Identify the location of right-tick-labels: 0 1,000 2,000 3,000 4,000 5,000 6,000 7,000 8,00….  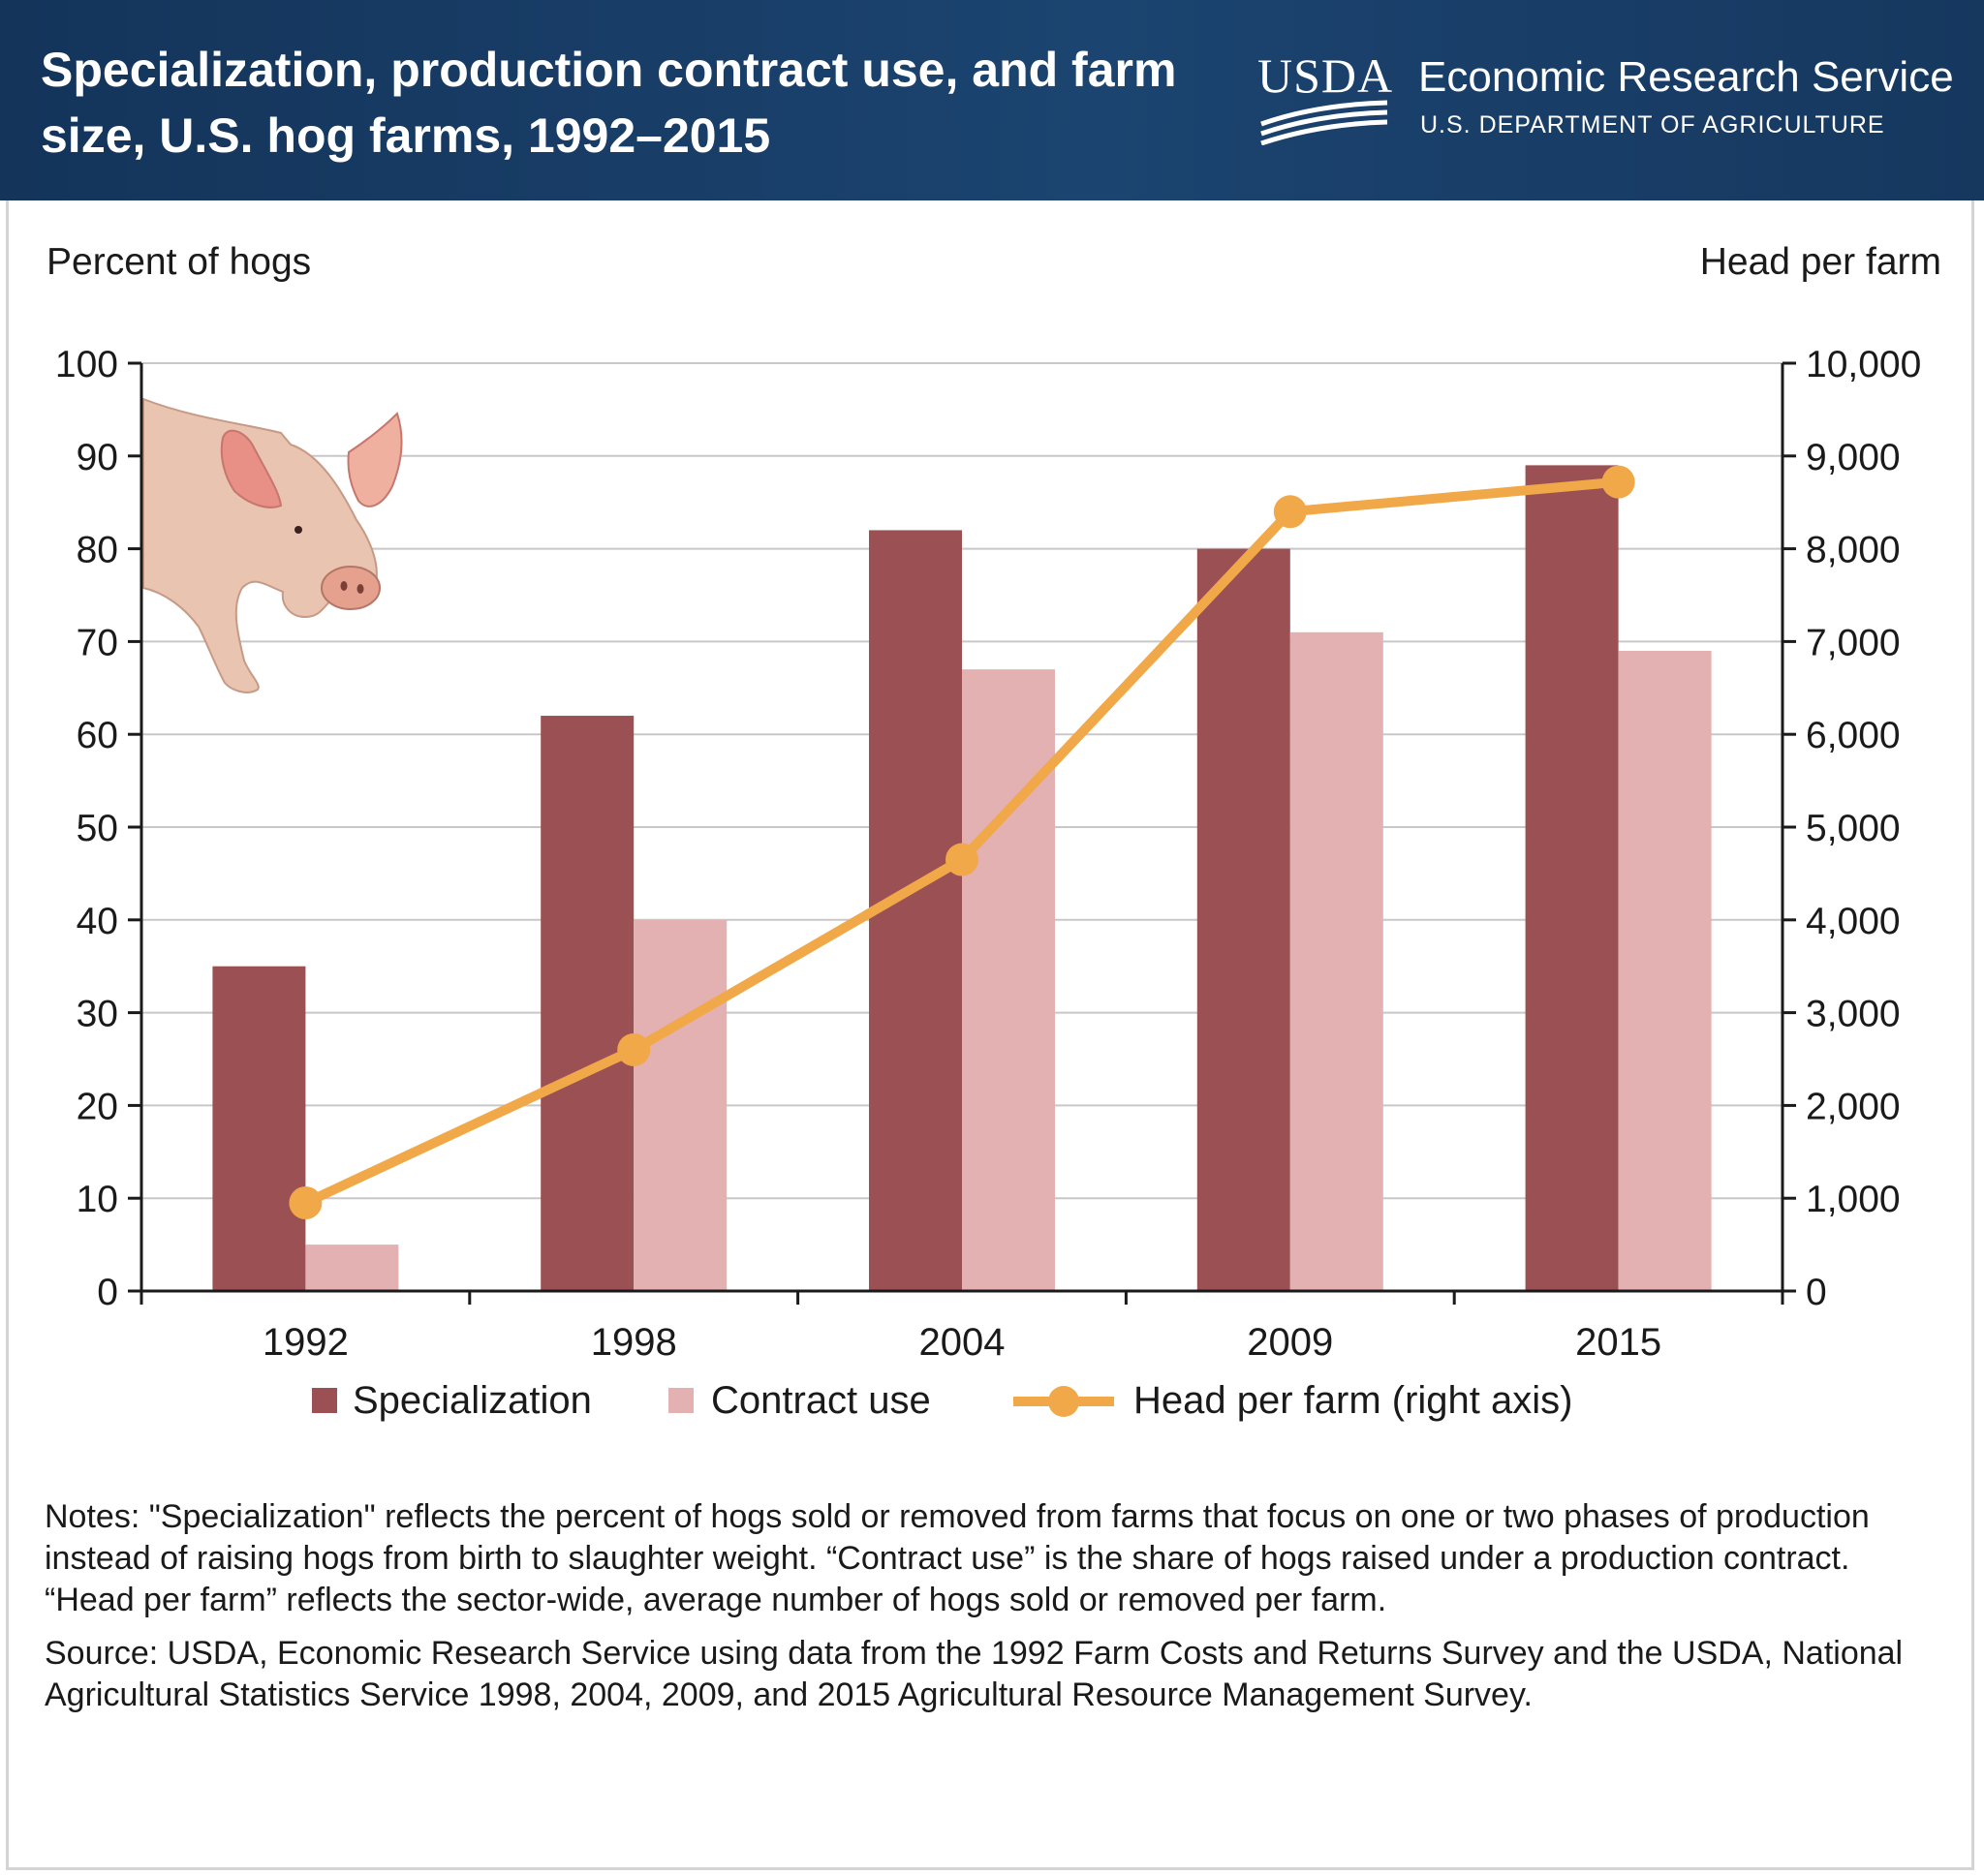
(1851, 829).